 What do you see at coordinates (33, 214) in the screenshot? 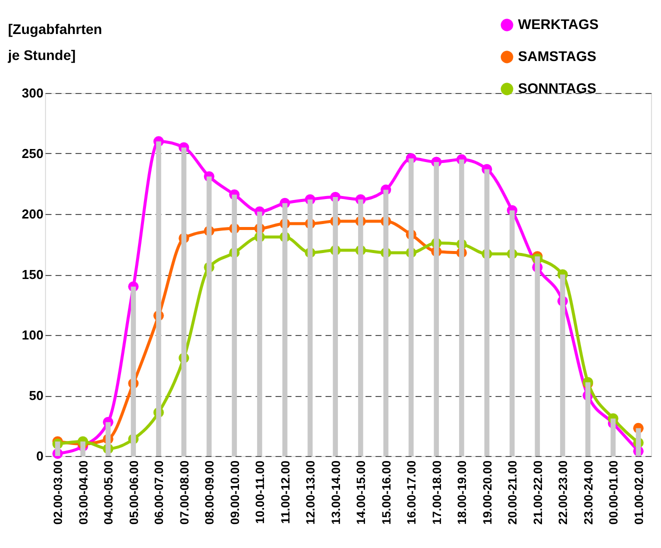
I see `y-tick-label: 200` at bounding box center [33, 214].